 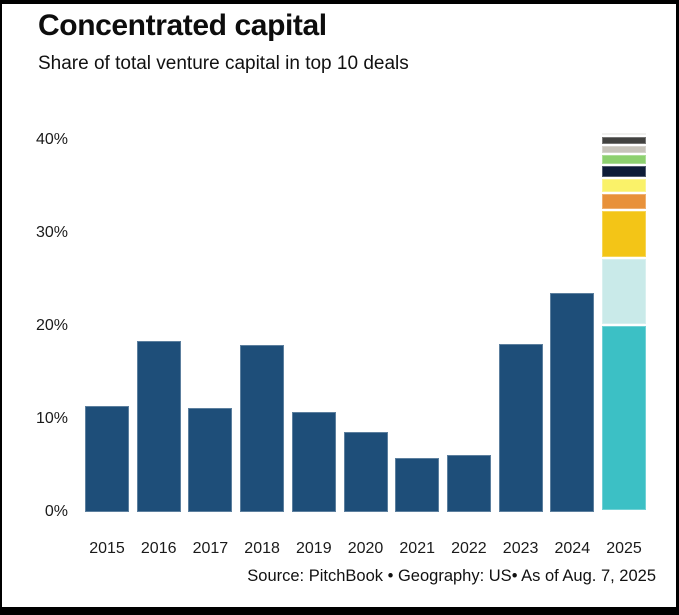 What do you see at coordinates (158, 548) in the screenshot?
I see `x-axis-label-2016: 2016` at bounding box center [158, 548].